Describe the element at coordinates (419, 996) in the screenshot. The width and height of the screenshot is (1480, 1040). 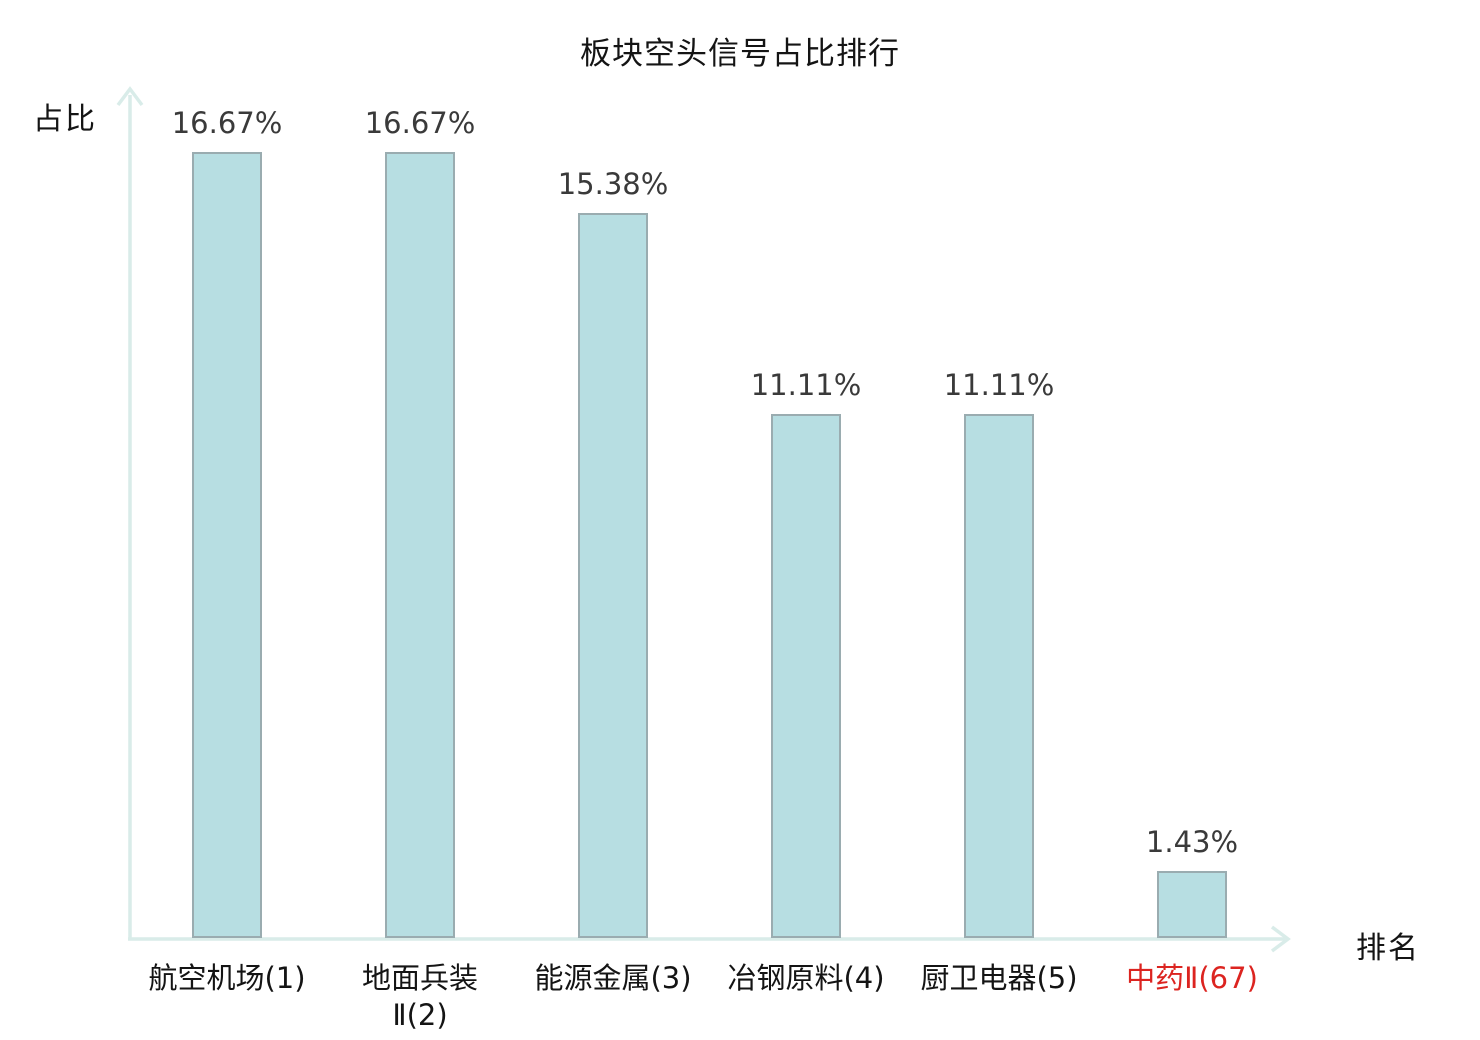
I see `bar-category-label: 地面兵装 Ⅱ(2)` at that location.